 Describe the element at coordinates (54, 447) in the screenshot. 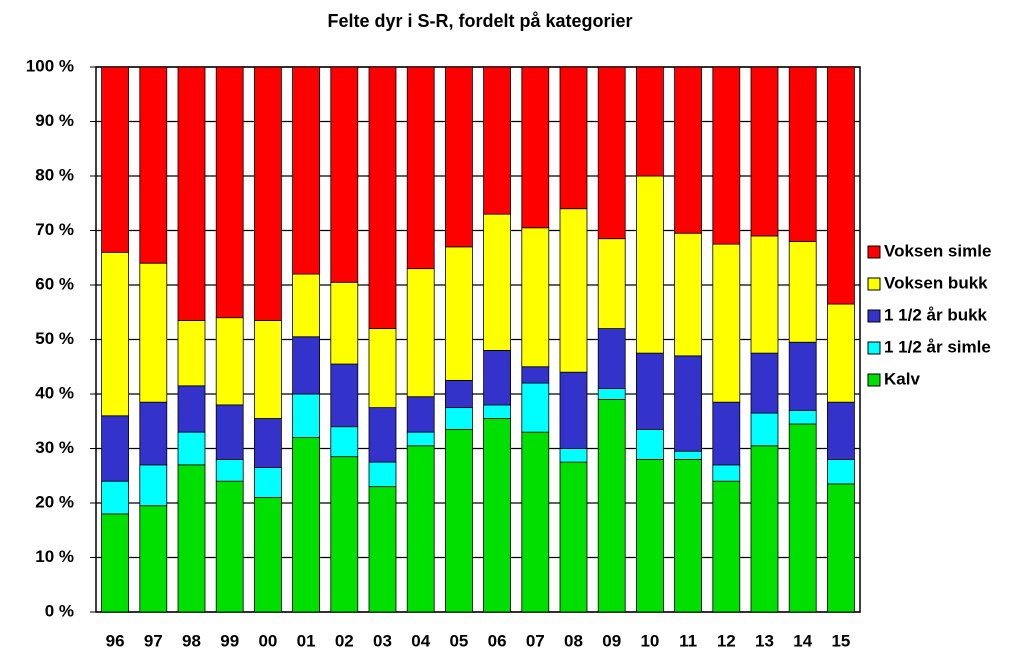

I see `y-tick-label: 30 %` at that location.